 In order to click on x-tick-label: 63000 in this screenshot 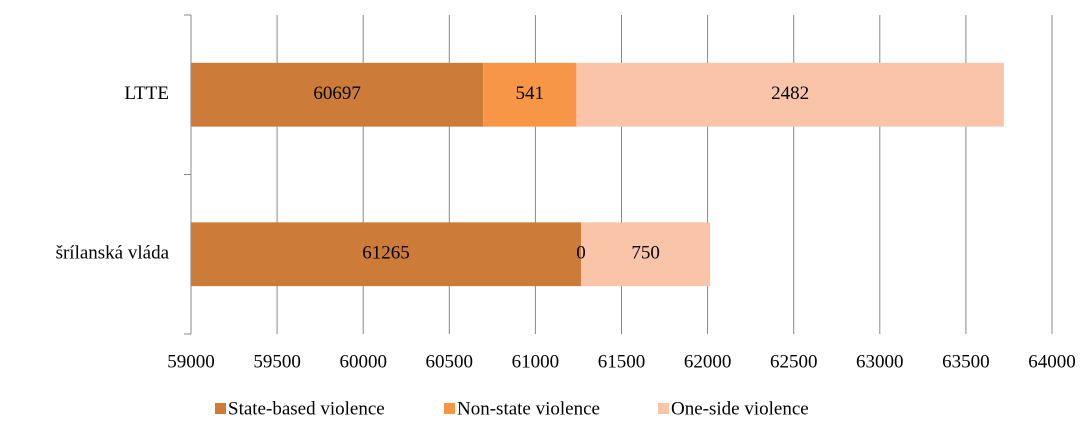, I will do `click(880, 361)`.